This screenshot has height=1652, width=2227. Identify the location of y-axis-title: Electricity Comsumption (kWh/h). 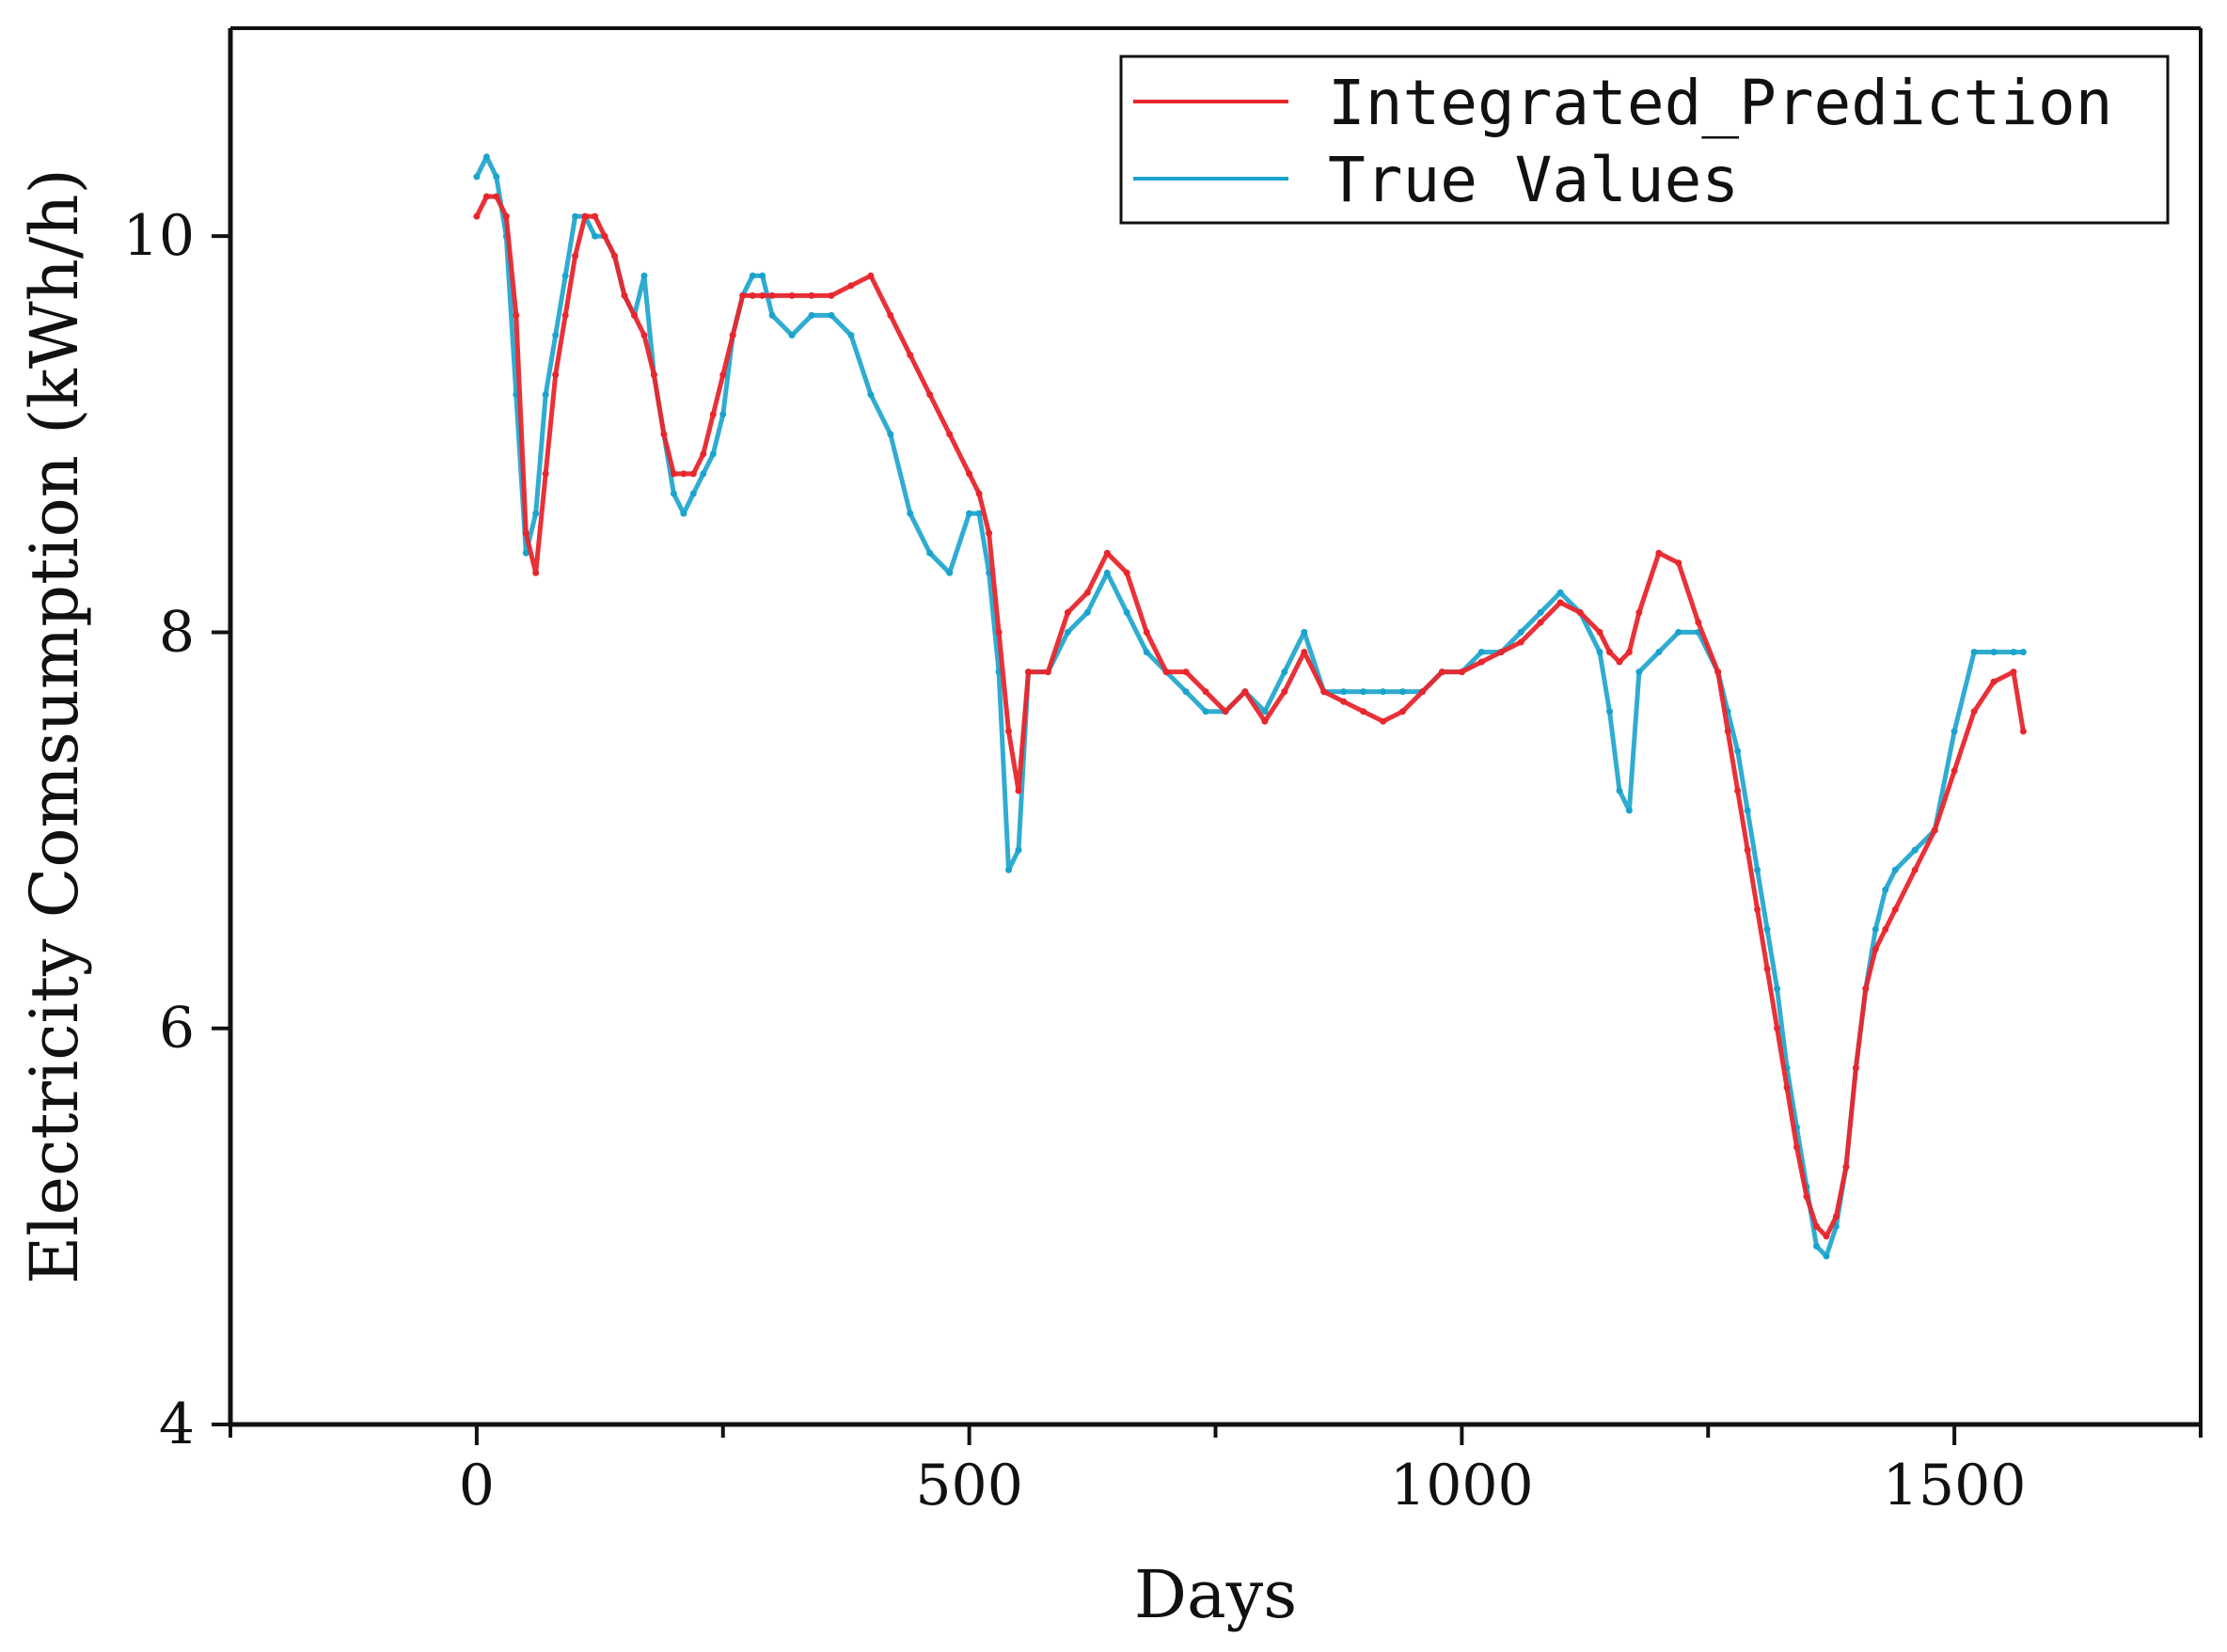
(54, 726).